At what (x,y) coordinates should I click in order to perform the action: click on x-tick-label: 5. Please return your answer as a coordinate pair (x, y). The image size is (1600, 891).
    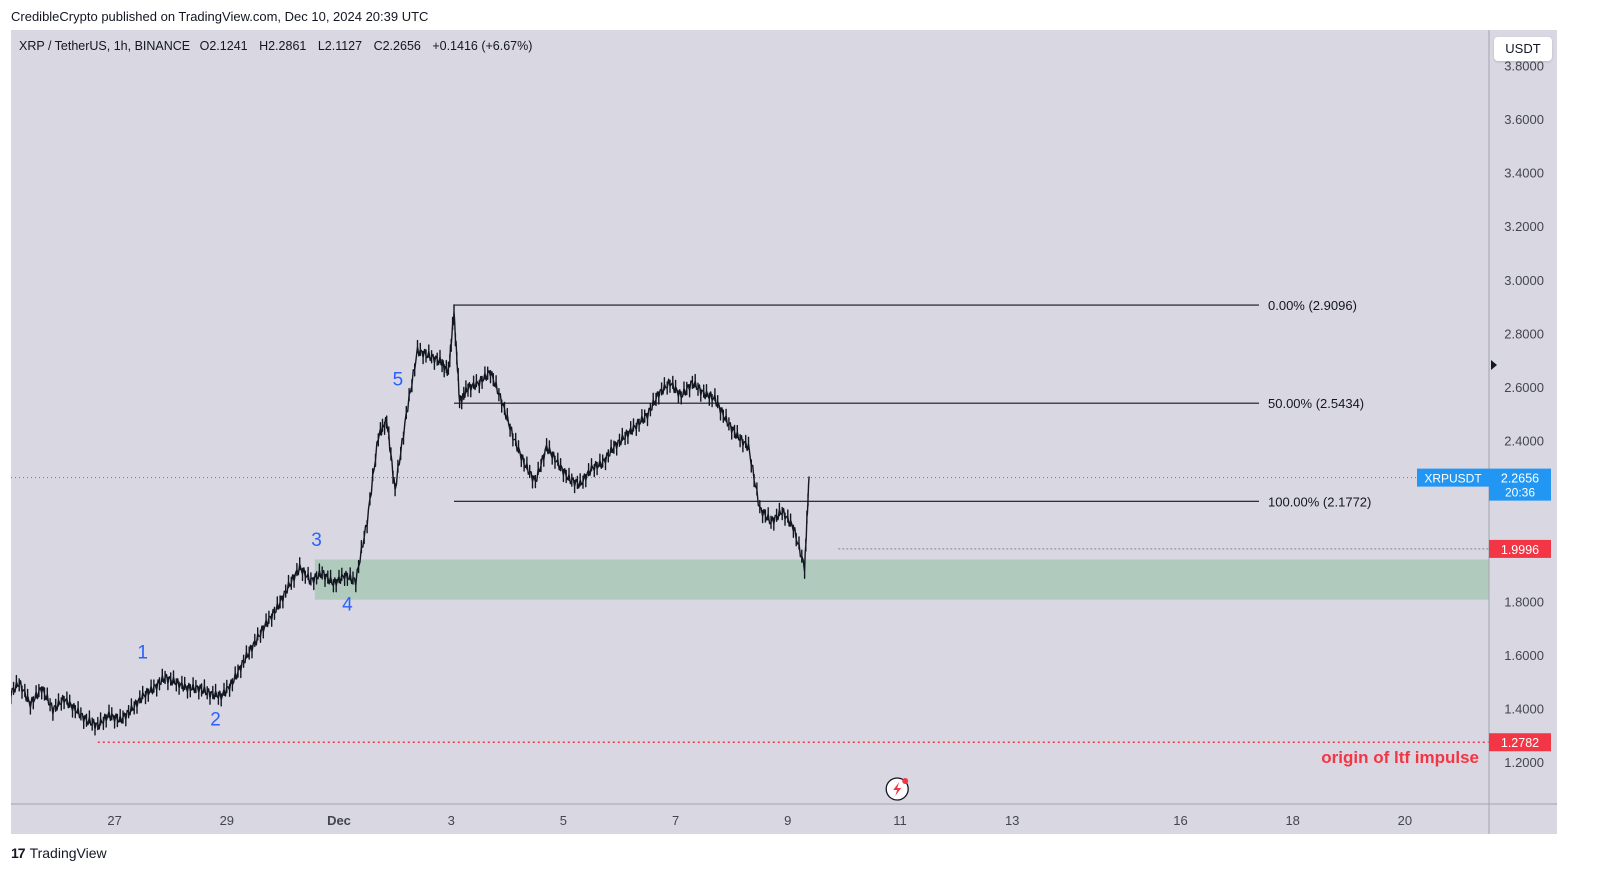
    Looking at the image, I should click on (563, 820).